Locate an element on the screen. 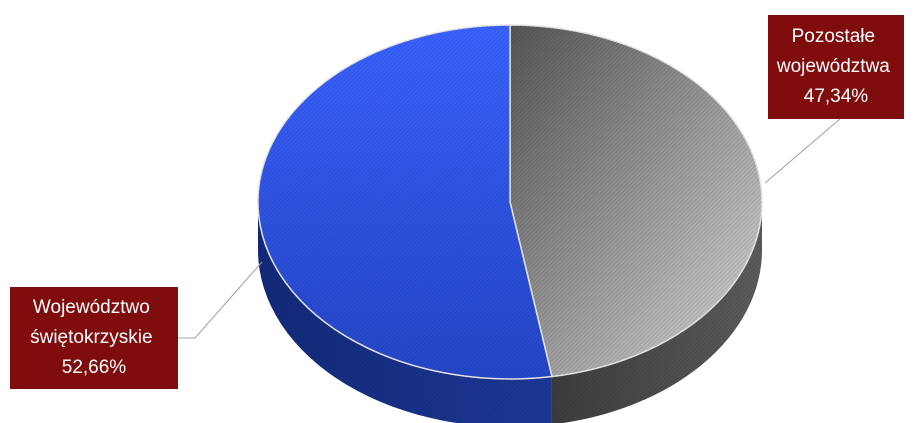  slice-name-line-2: świętokrzyskie is located at coordinates (91, 337).